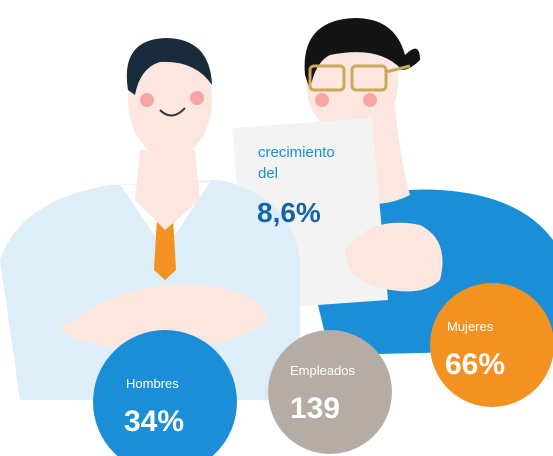  I want to click on women-value: 66%, so click(475, 364).